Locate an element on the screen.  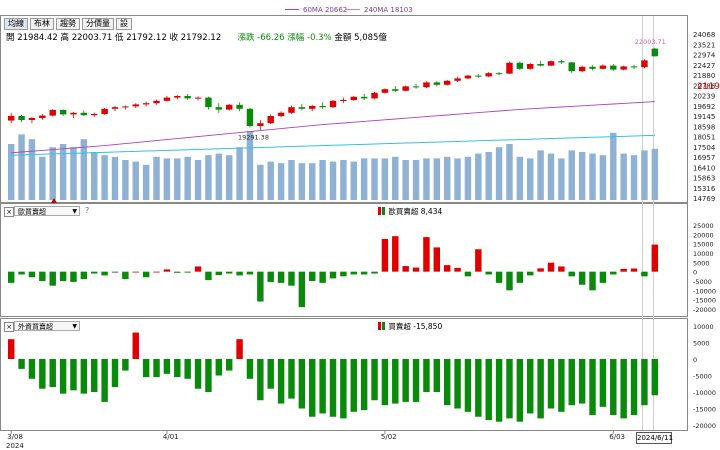
indicator-tabs: 均線 布林 趨勢 分價量 設 is located at coordinates (68, 24).